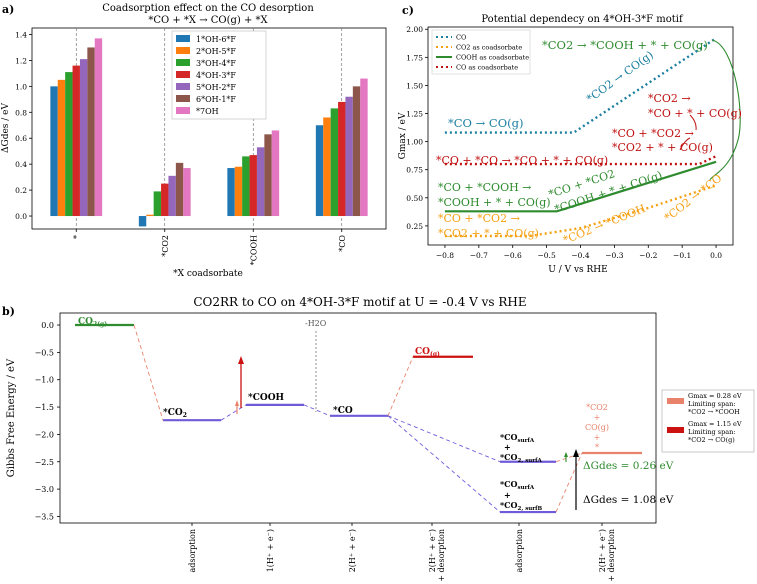  I want to click on annotation-orange-coco2-a: *CO + *CO2 →, so click(479, 218).